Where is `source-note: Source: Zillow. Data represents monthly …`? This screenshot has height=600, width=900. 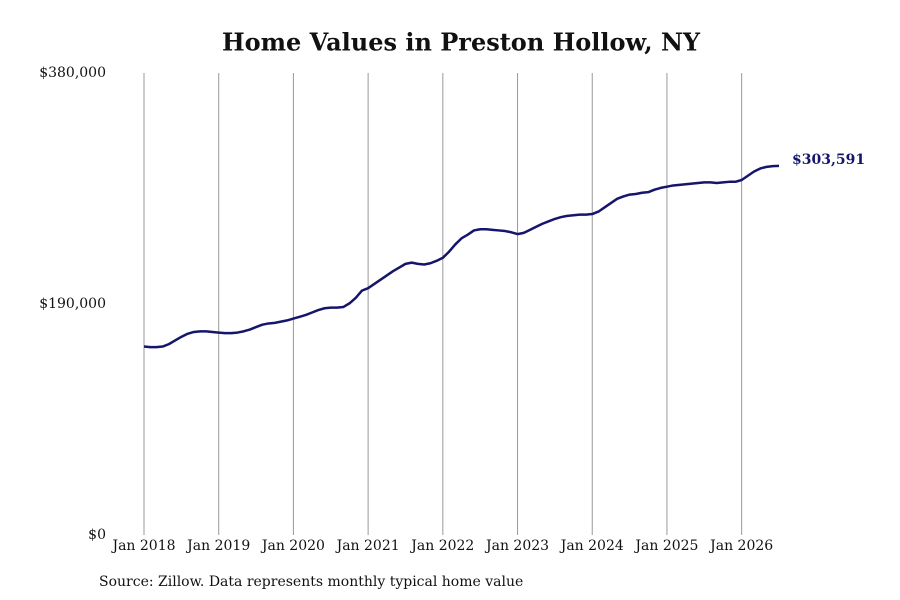
source-note: Source: Zillow. Data represents monthly … is located at coordinates (311, 582).